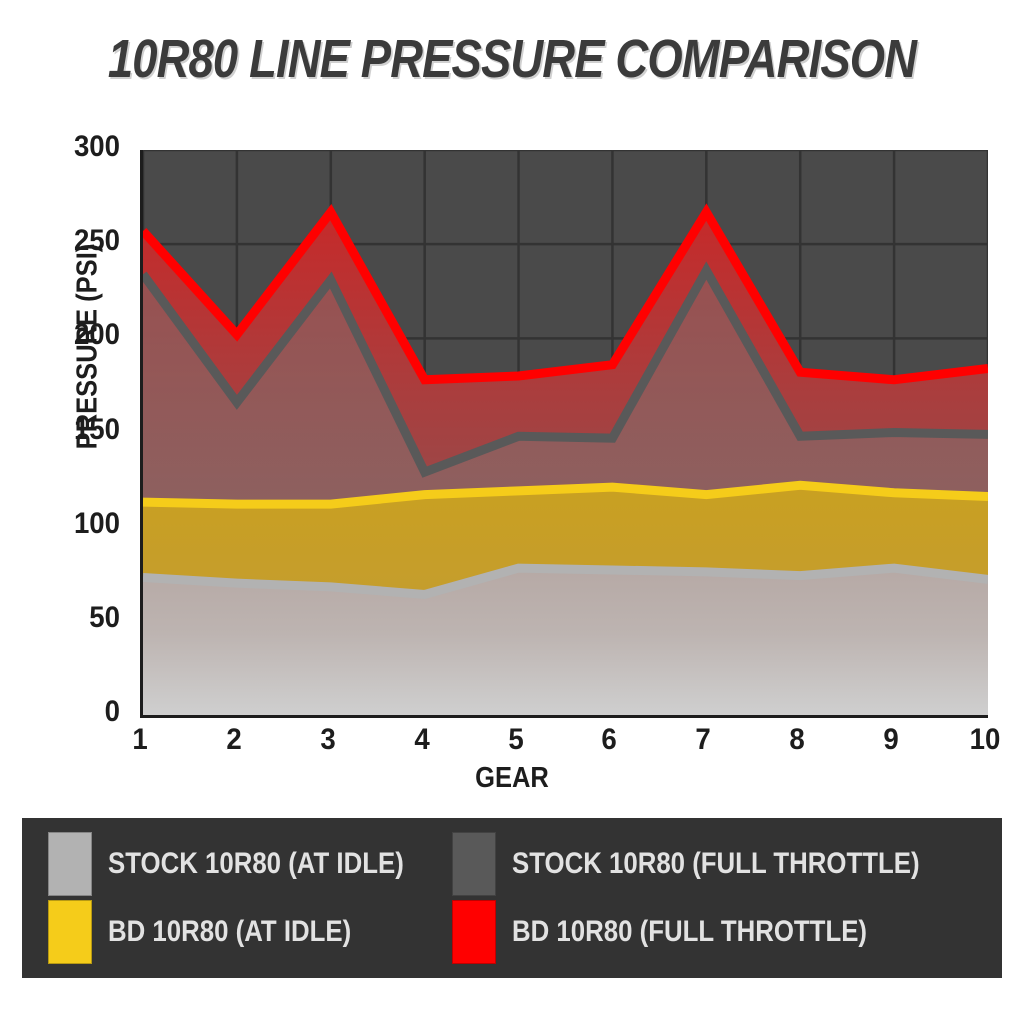 Image resolution: width=1024 pixels, height=1024 pixels. Describe the element at coordinates (473, 864) in the screenshot. I see `legend-swatch-stock-full-throttle` at that location.